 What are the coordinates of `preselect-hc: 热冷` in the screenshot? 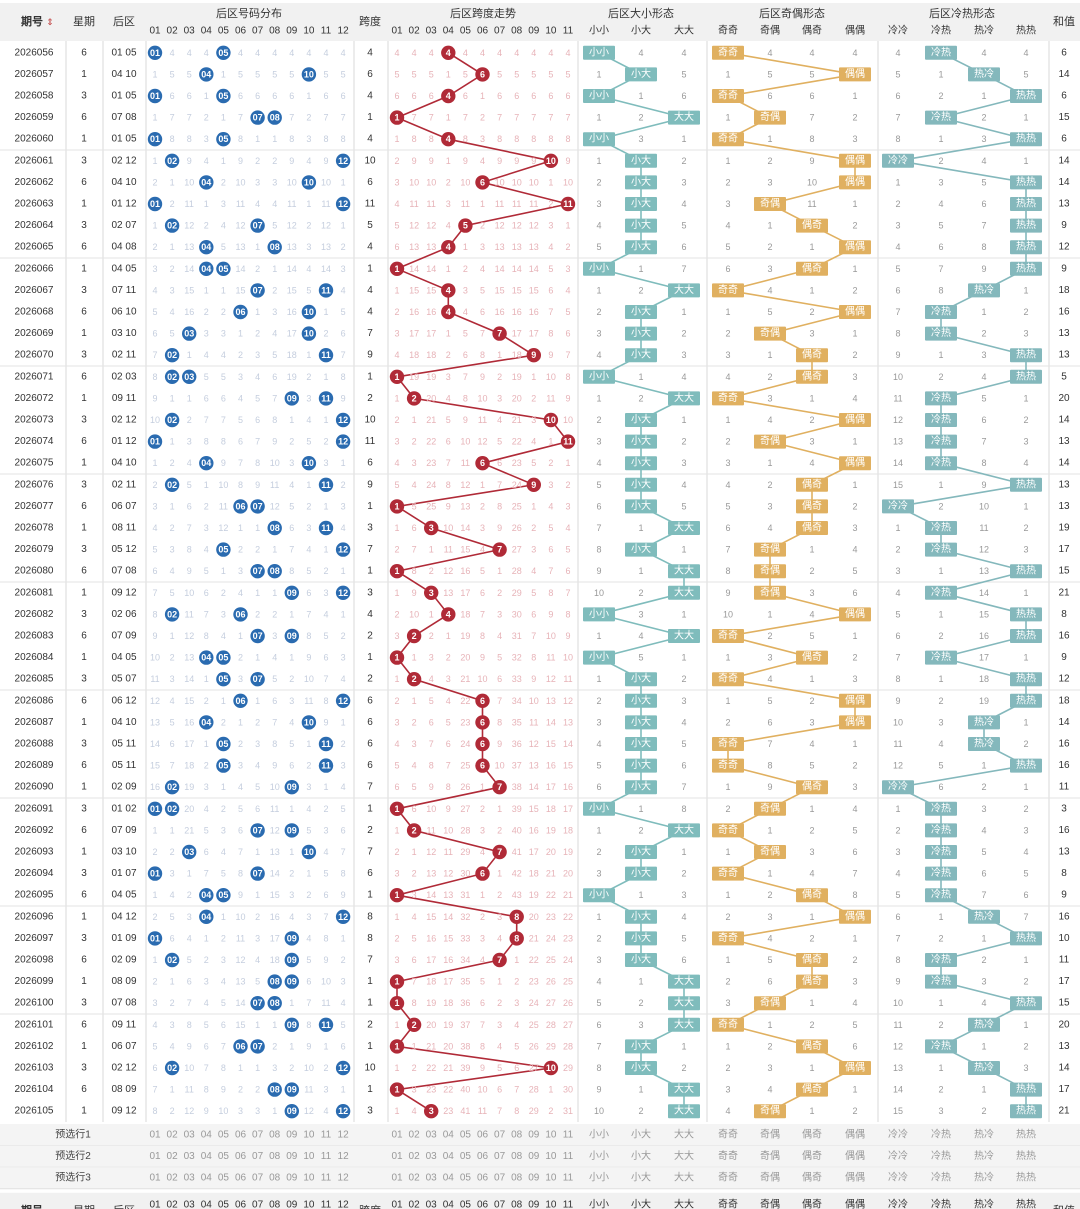 It's located at (984, 1133).